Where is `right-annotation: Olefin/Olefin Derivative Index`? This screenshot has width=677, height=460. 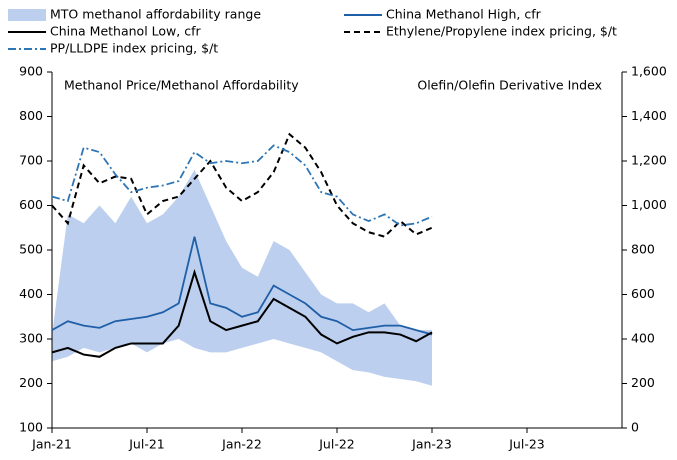 right-annotation: Olefin/Olefin Derivative Index is located at coordinates (509, 85).